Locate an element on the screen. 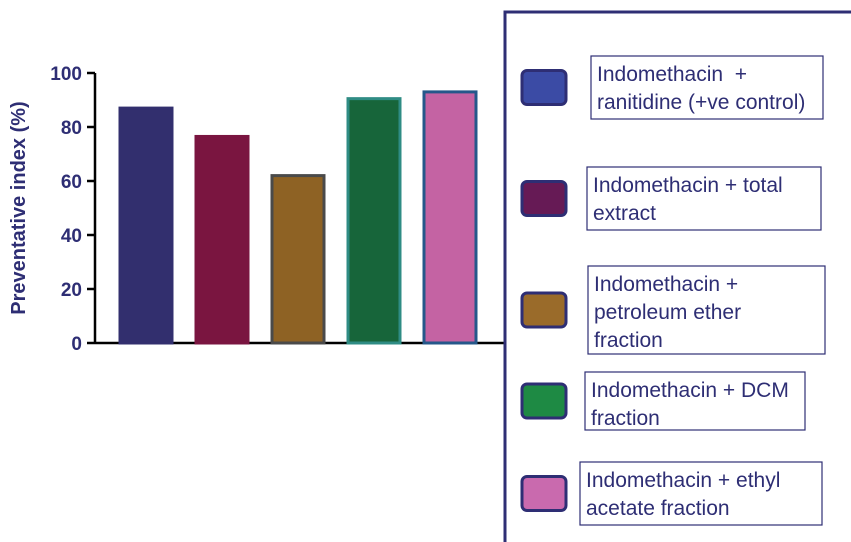 Image resolution: width=851 pixels, height=542 pixels. legend-label: petroleum ether is located at coordinates (667, 312).